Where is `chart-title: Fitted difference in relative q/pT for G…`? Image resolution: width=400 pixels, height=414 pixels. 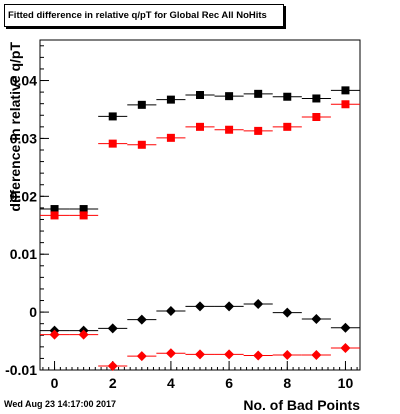
chart-title: Fitted difference in relative q/pT for G… is located at coordinates (144, 15).